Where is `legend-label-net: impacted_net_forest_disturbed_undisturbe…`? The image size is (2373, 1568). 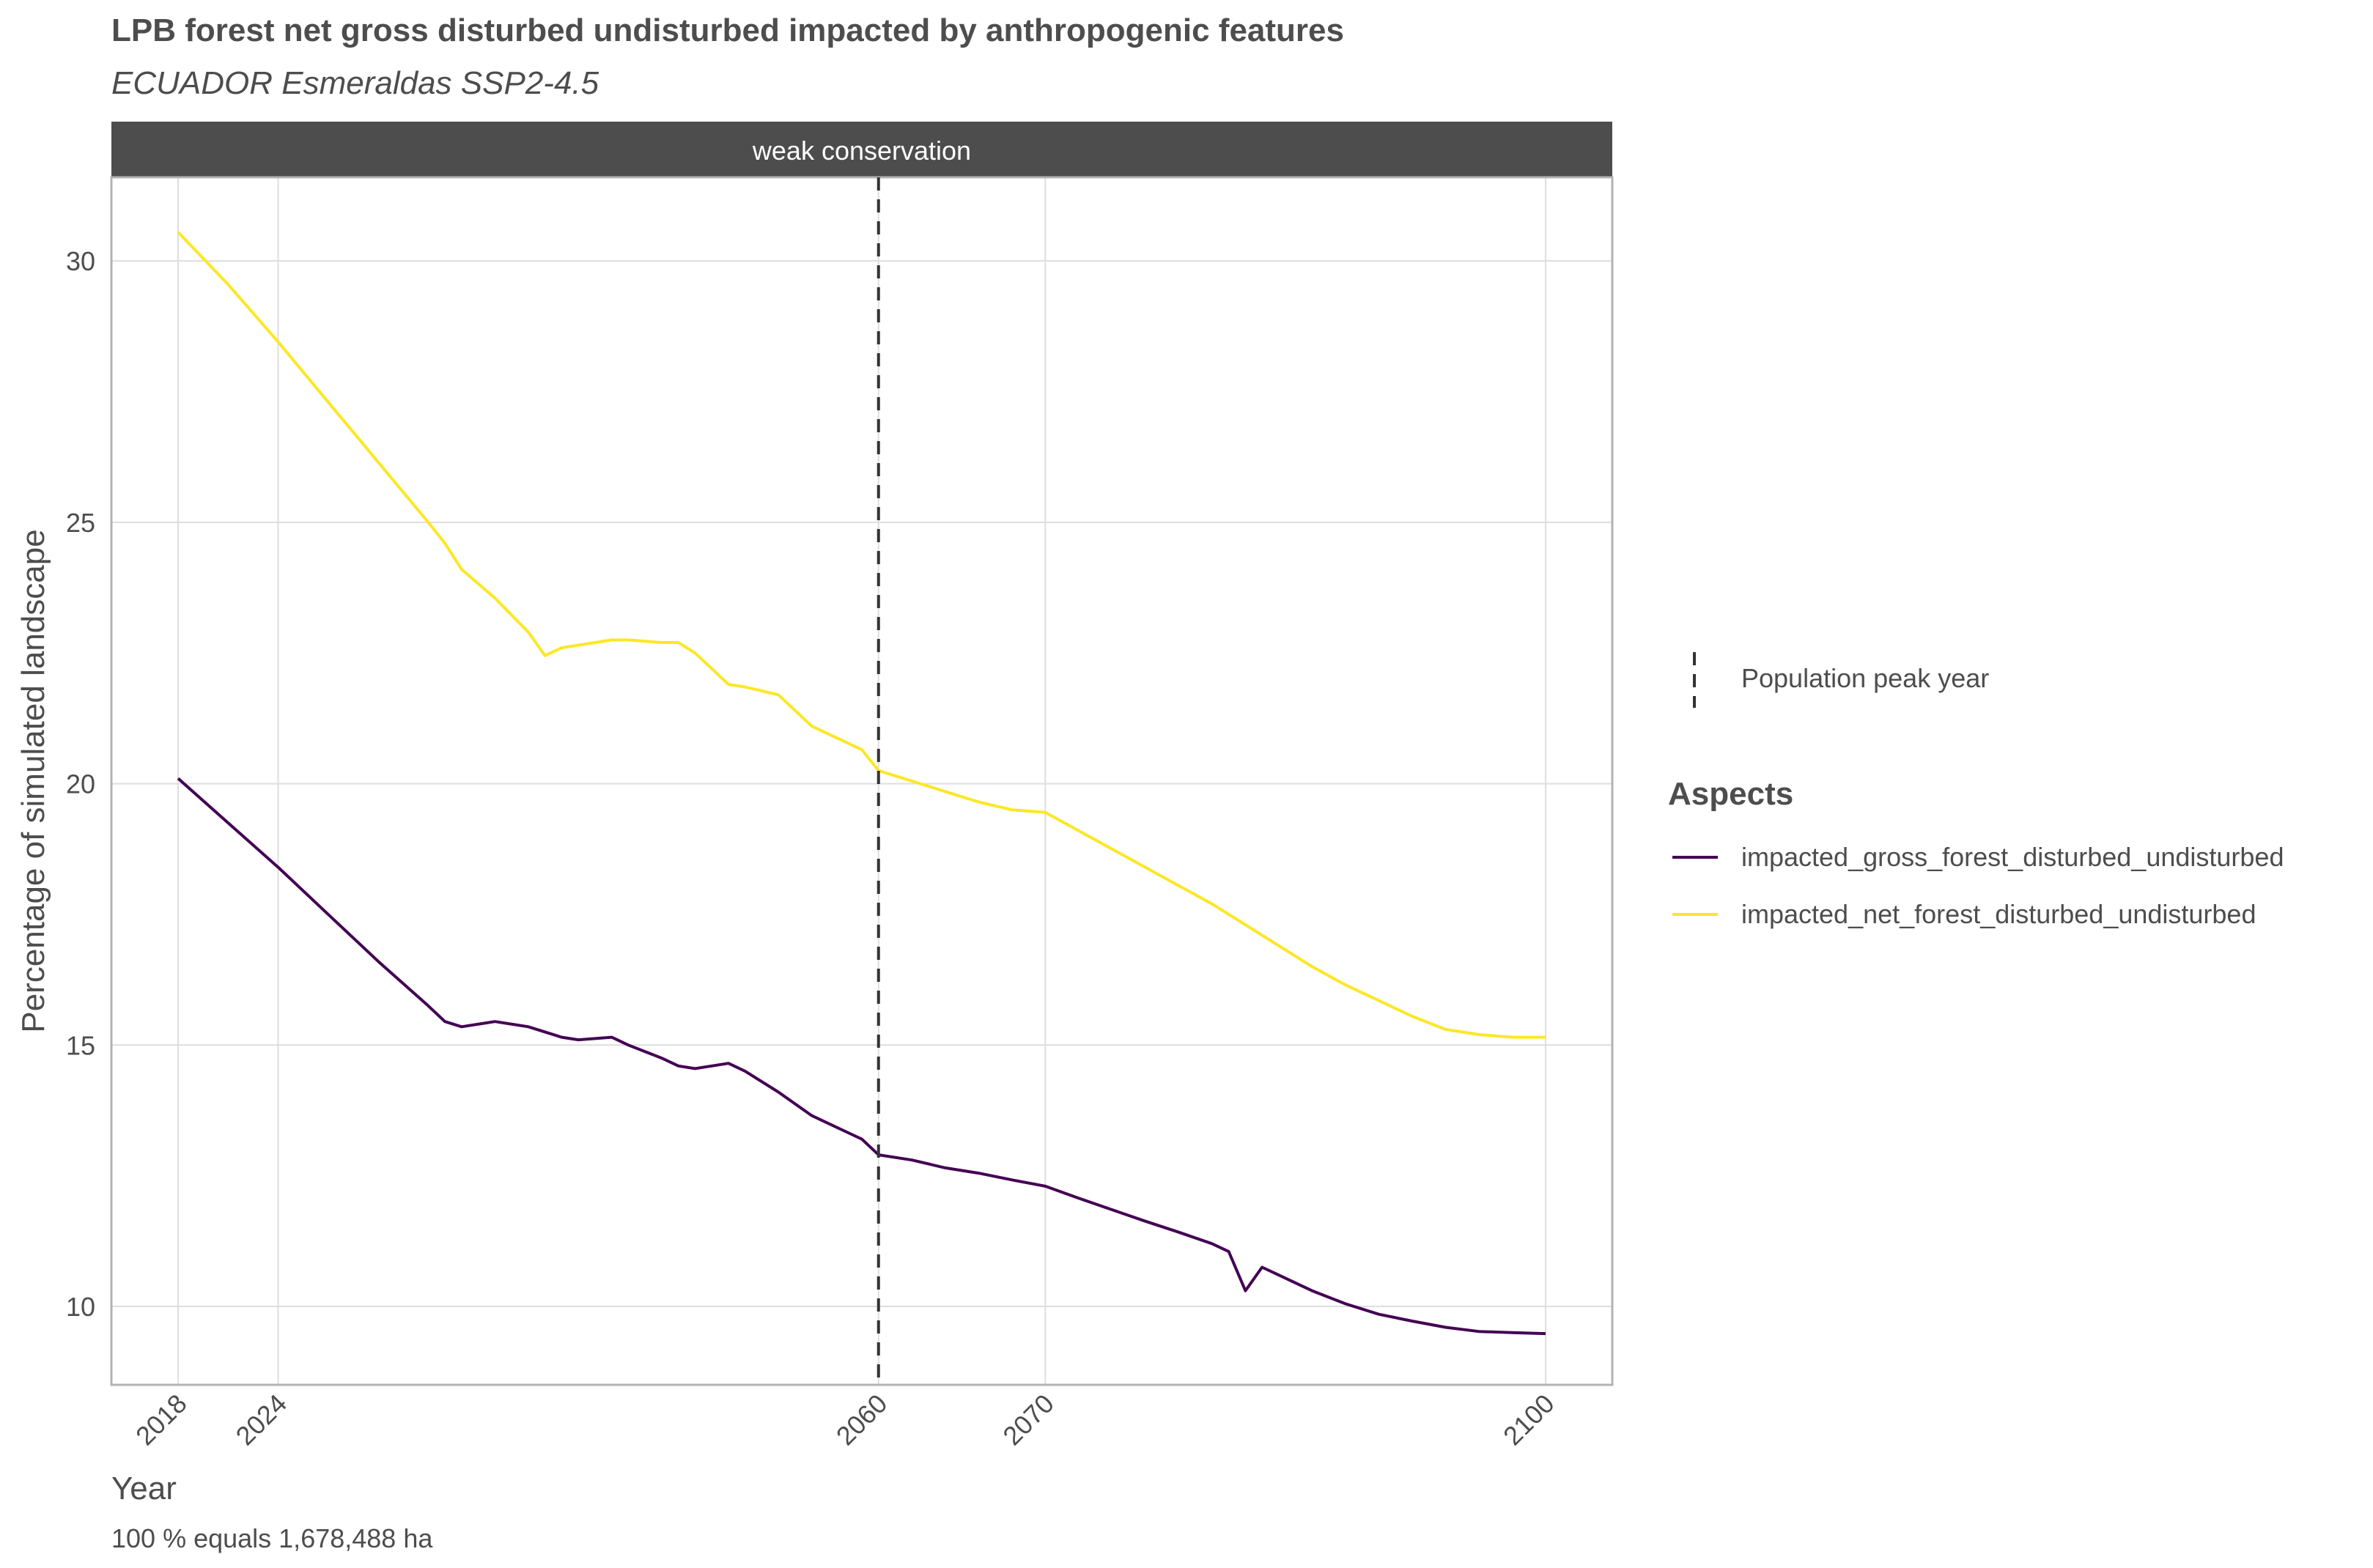 legend-label-net: impacted_net_forest_disturbed_undisturbe… is located at coordinates (1998, 914).